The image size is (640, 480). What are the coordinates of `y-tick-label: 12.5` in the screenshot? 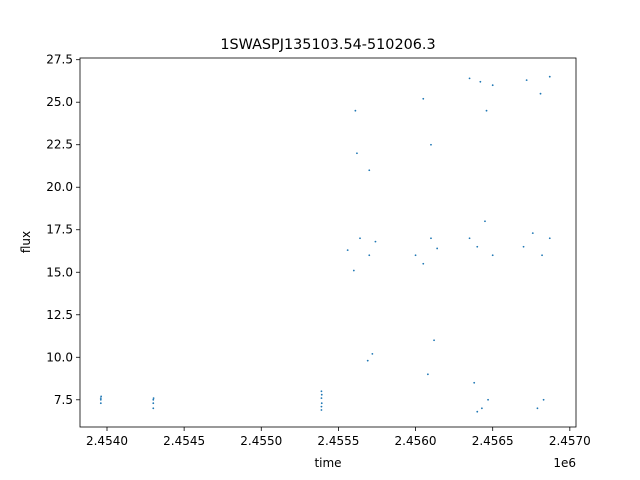 It's located at (59, 315).